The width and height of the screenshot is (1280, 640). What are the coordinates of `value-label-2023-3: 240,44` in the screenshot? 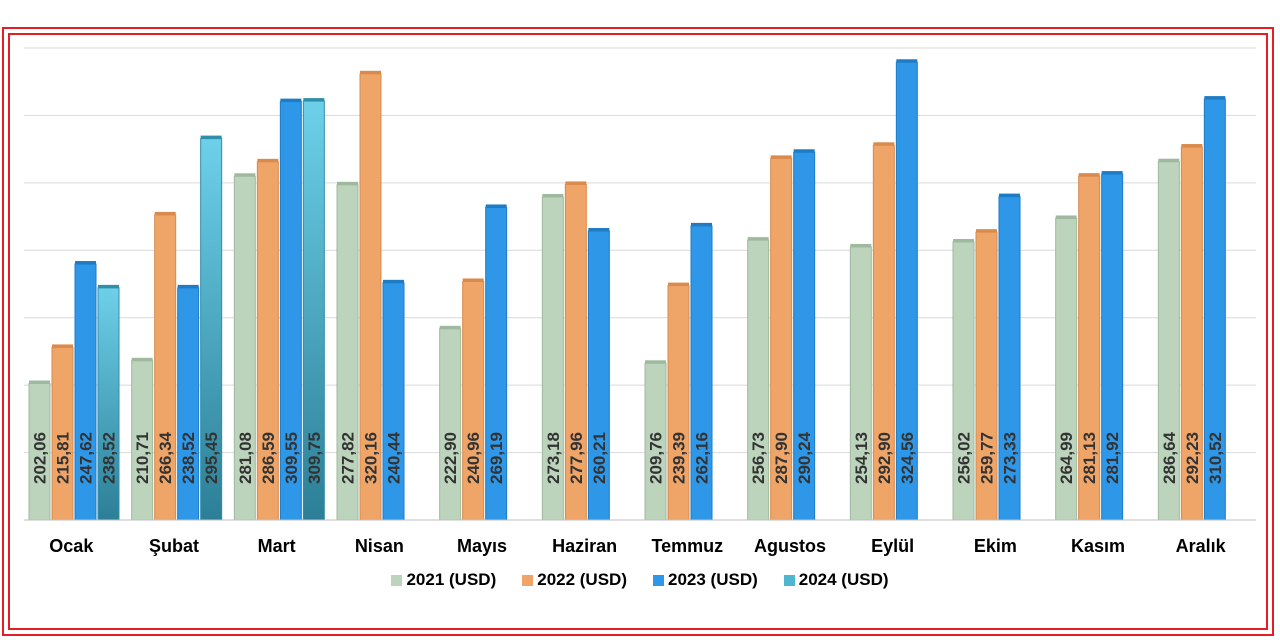 It's located at (394, 457).